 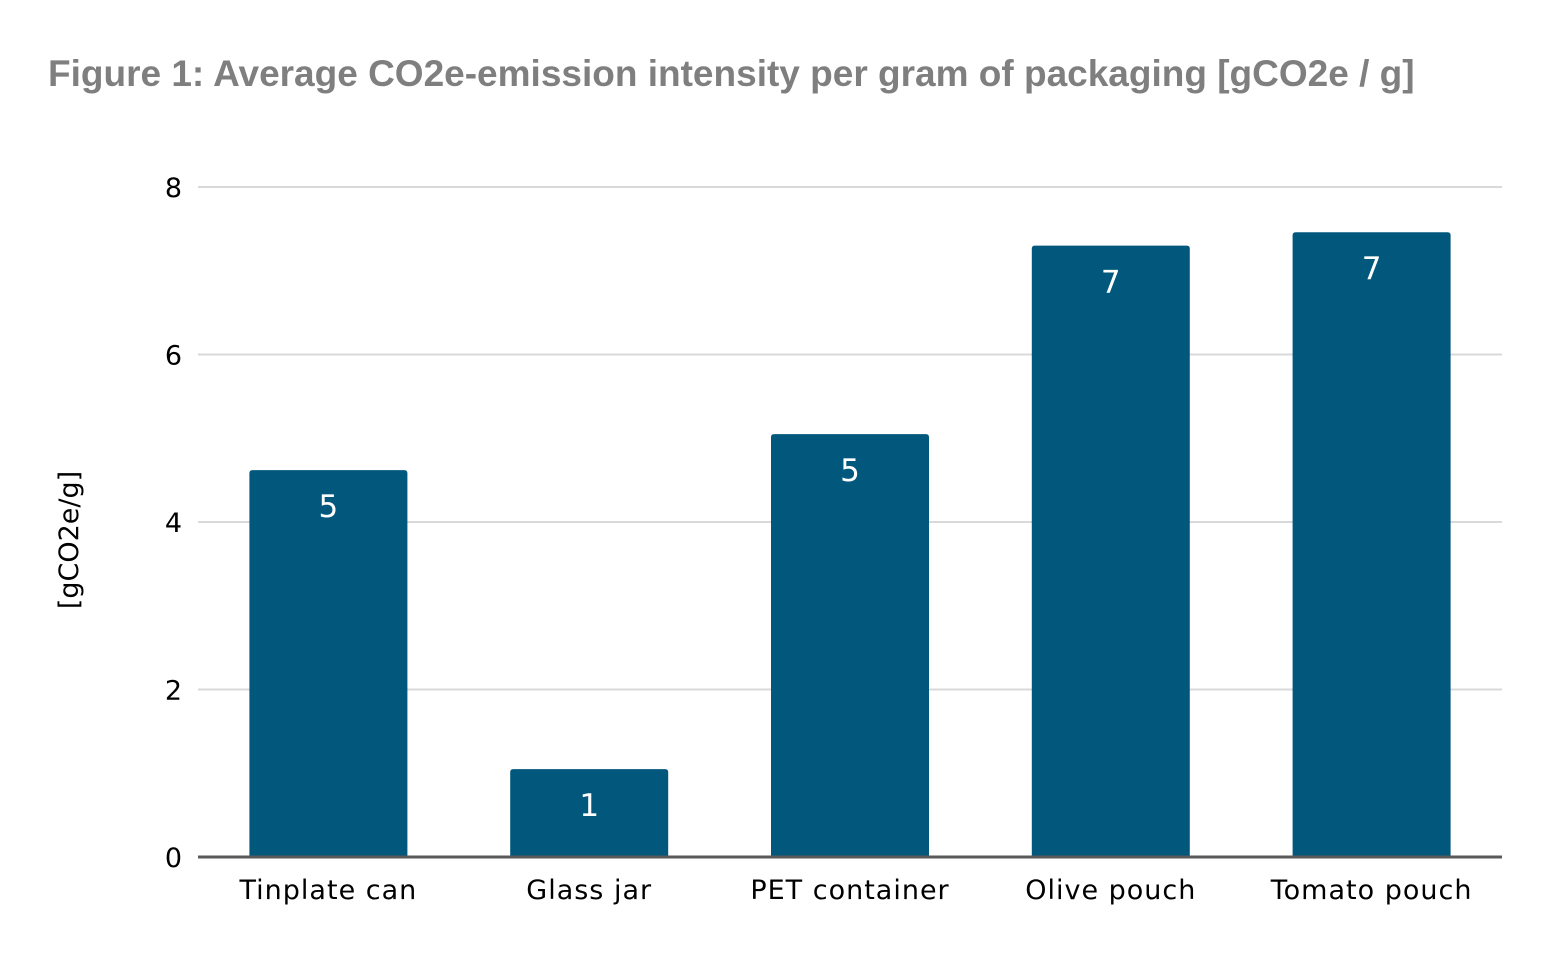 What do you see at coordinates (173, 188) in the screenshot?
I see `y-tick-label: 8` at bounding box center [173, 188].